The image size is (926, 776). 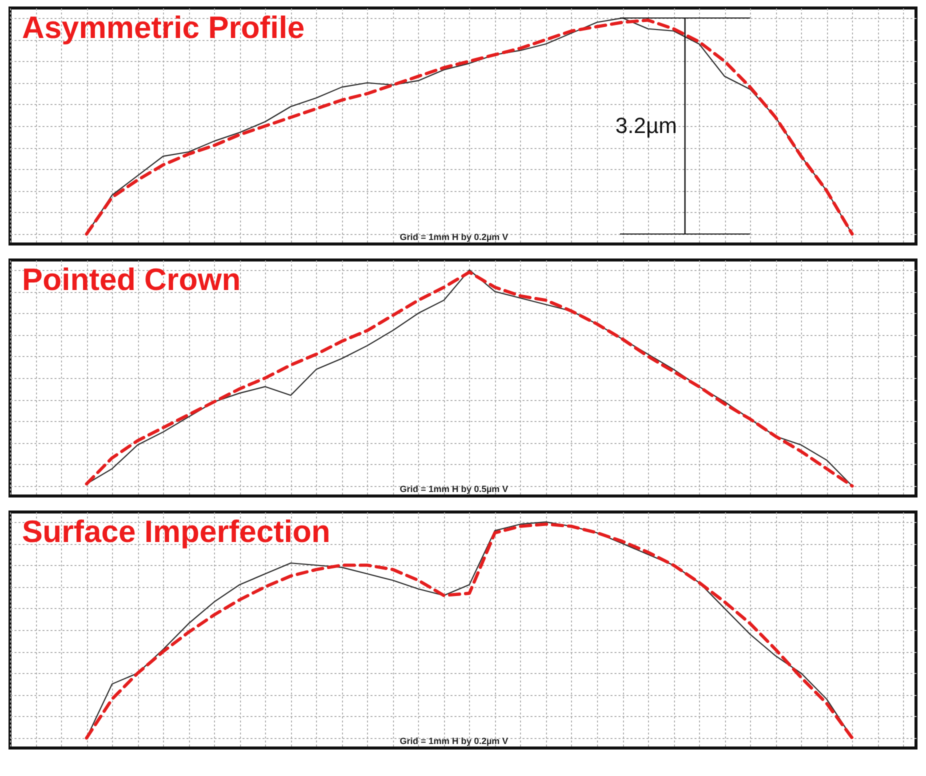 I want to click on chart-title: Asymmetric Profile, so click(x=163, y=27).